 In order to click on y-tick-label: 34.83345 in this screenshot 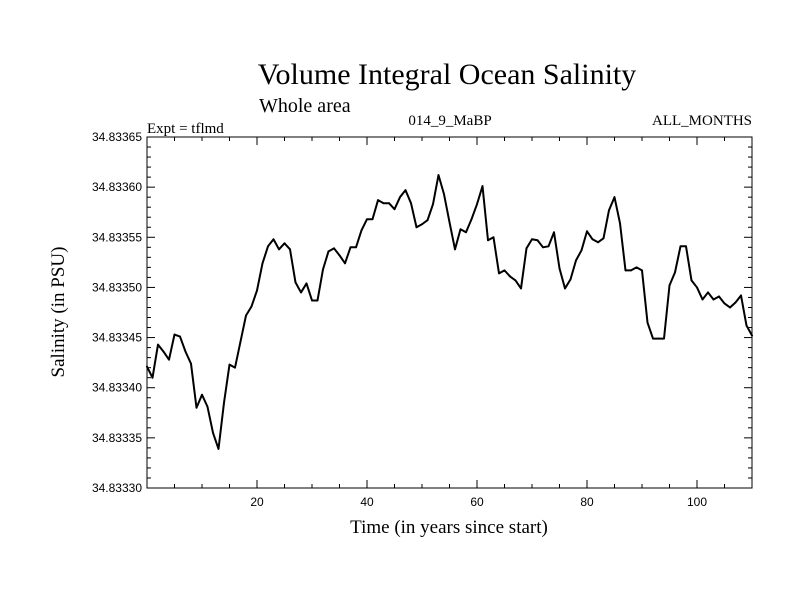, I will do `click(117, 338)`.